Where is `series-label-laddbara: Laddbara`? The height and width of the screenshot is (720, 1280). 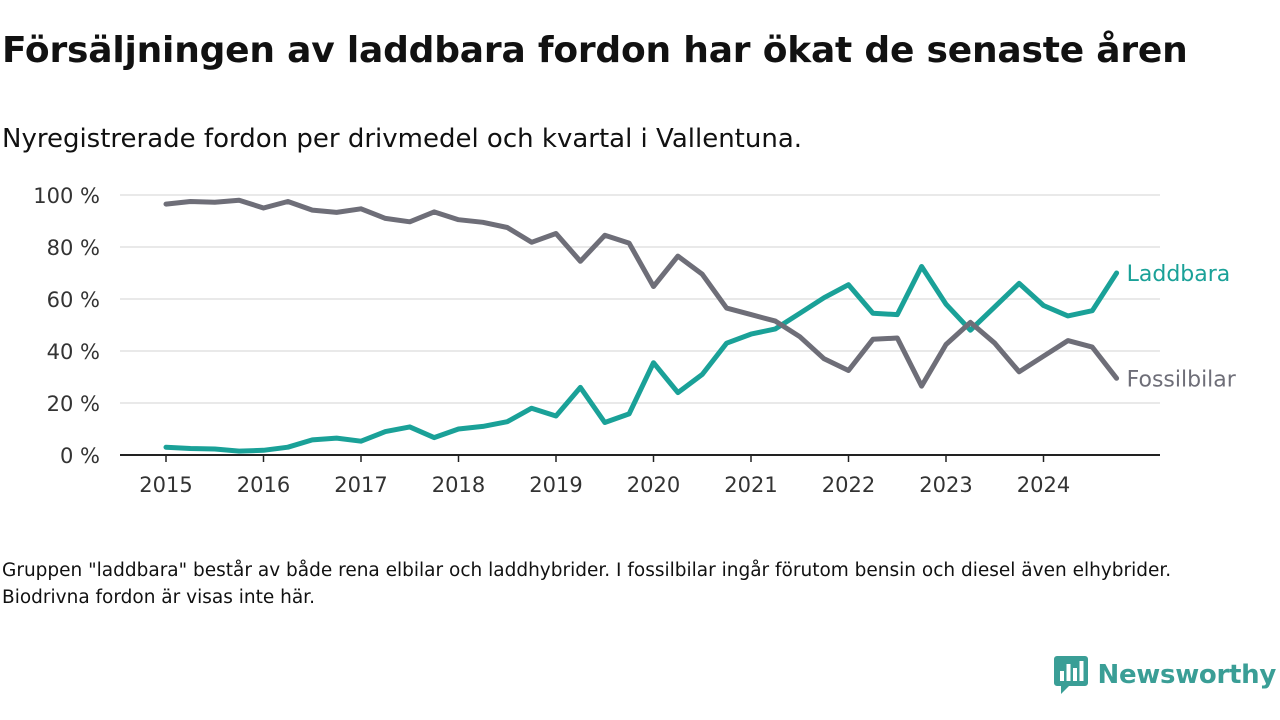 series-label-laddbara: Laddbara is located at coordinates (1179, 274).